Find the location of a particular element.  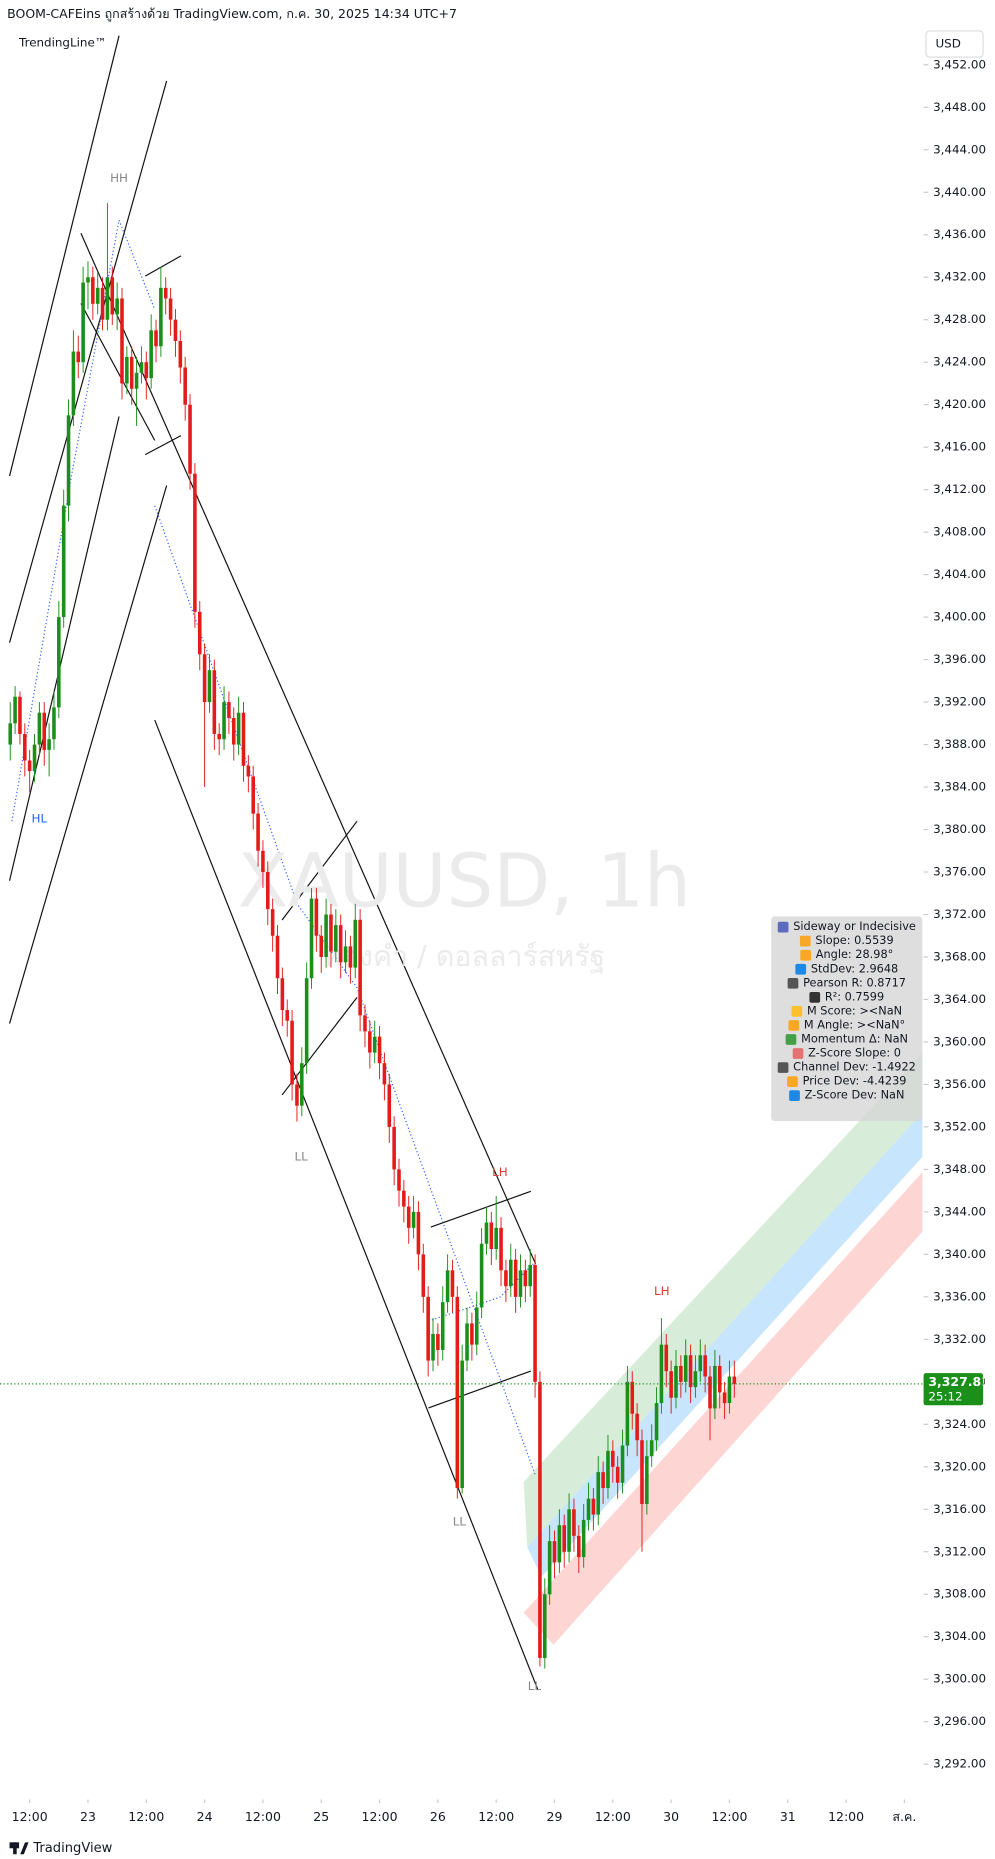

y-tick-label: 3,424.00 is located at coordinates (959, 362).